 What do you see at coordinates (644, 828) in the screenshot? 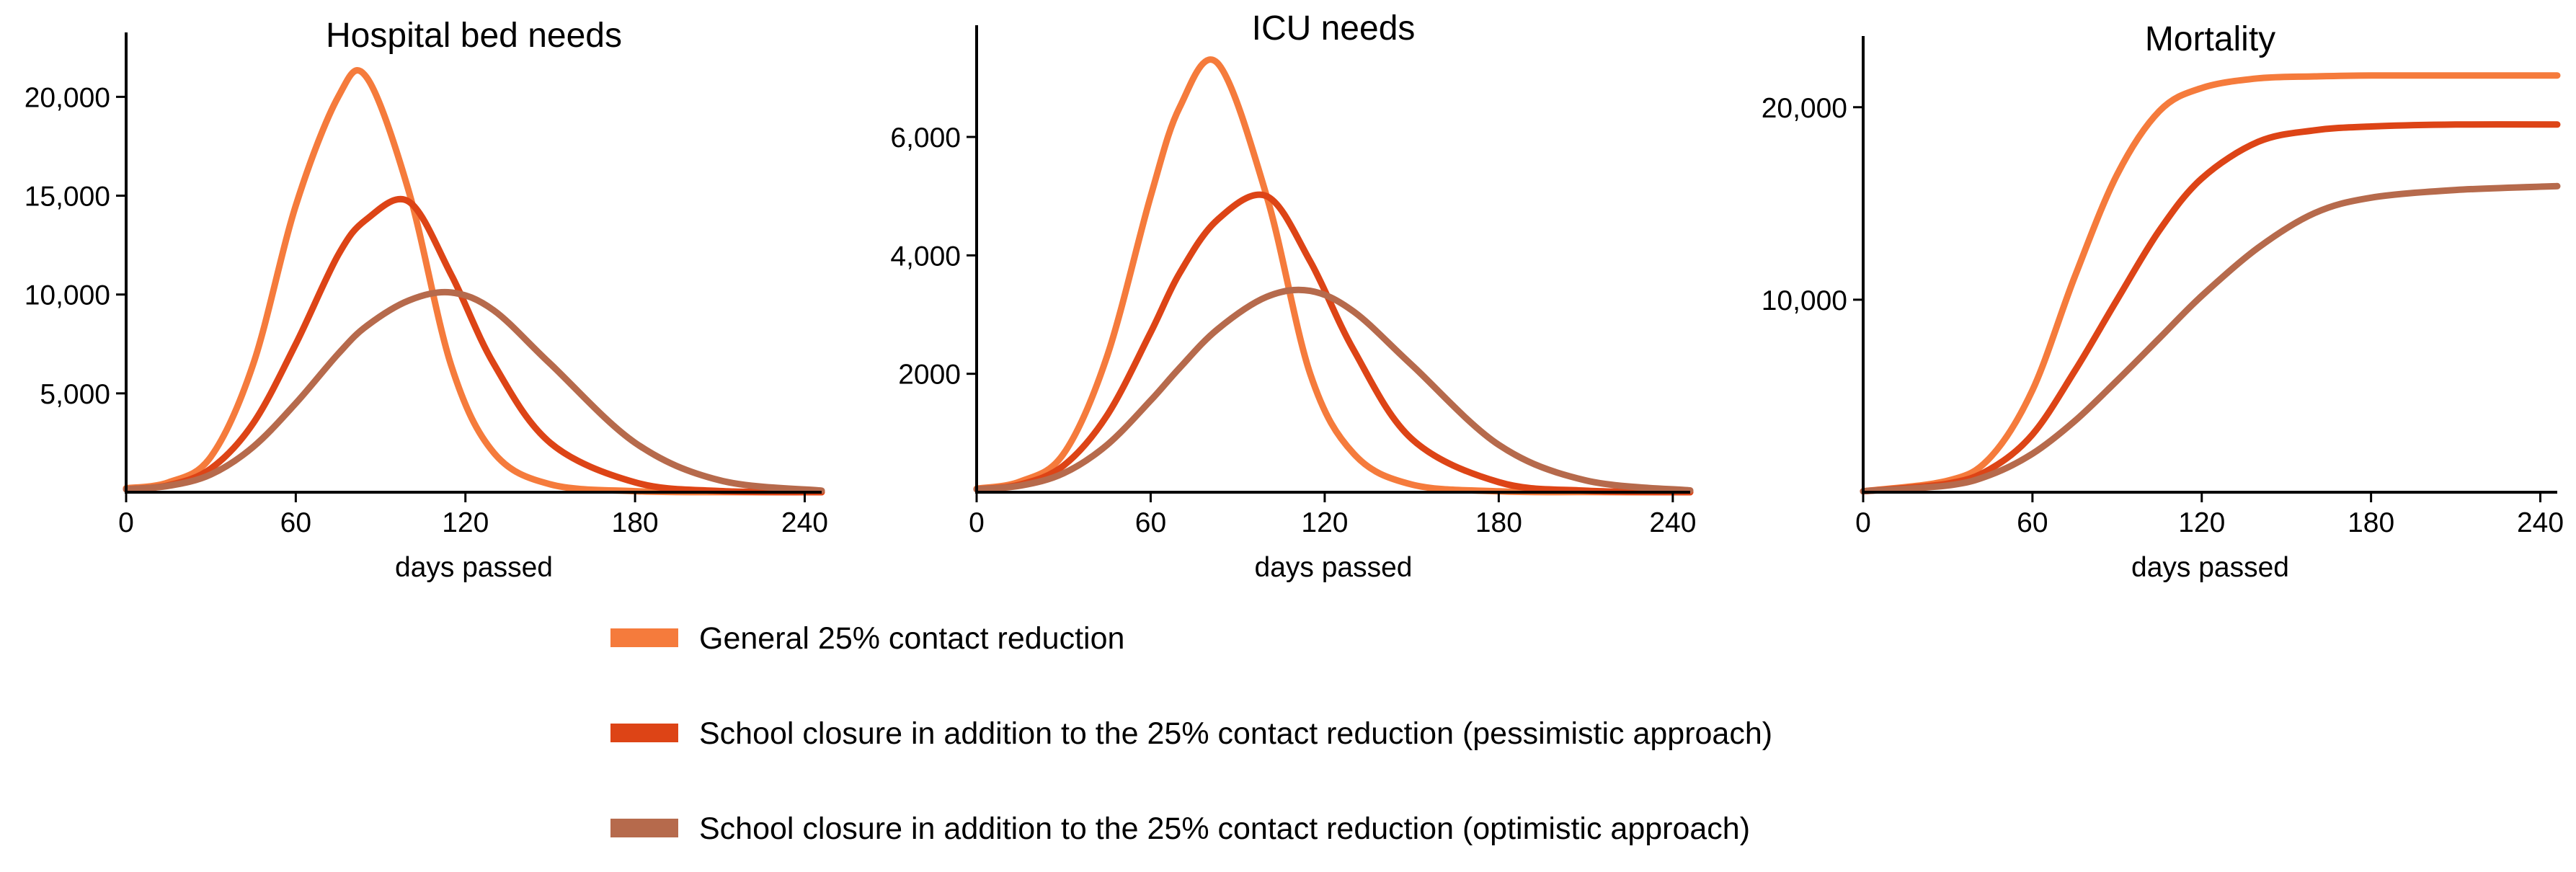
I see `legend-swatch-optimistic` at bounding box center [644, 828].